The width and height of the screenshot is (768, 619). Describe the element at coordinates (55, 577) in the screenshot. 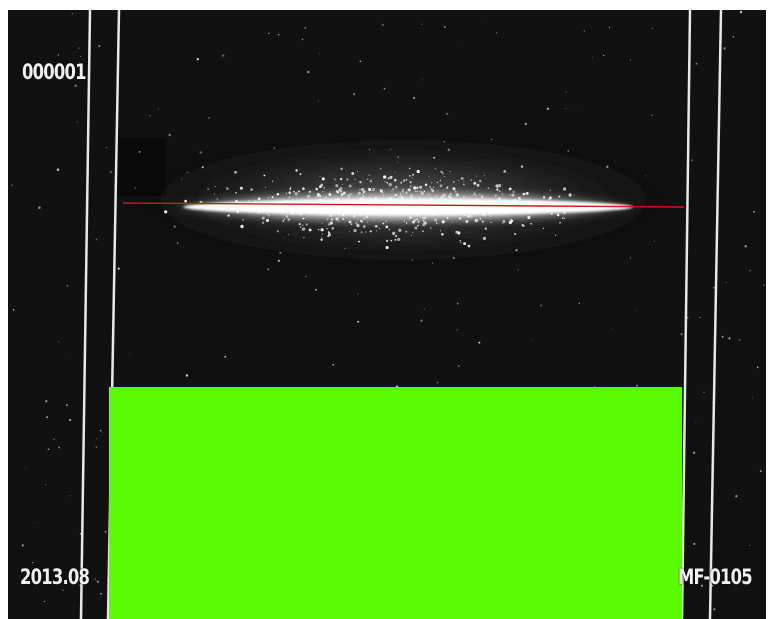

I see `date-label: 2013.08` at that location.